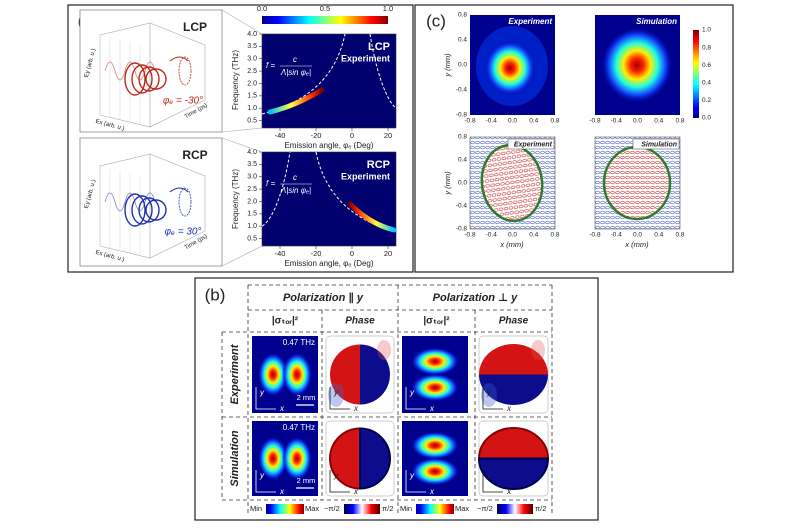  What do you see at coordinates (252, 238) in the screenshot?
I see `y-tick-label: 0.5` at bounding box center [252, 238].